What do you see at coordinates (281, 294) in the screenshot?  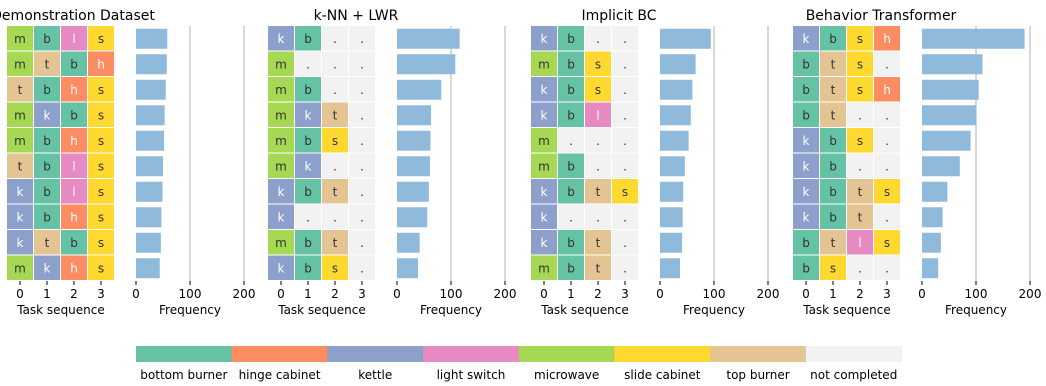 I see `task-tick-label: 0` at bounding box center [281, 294].